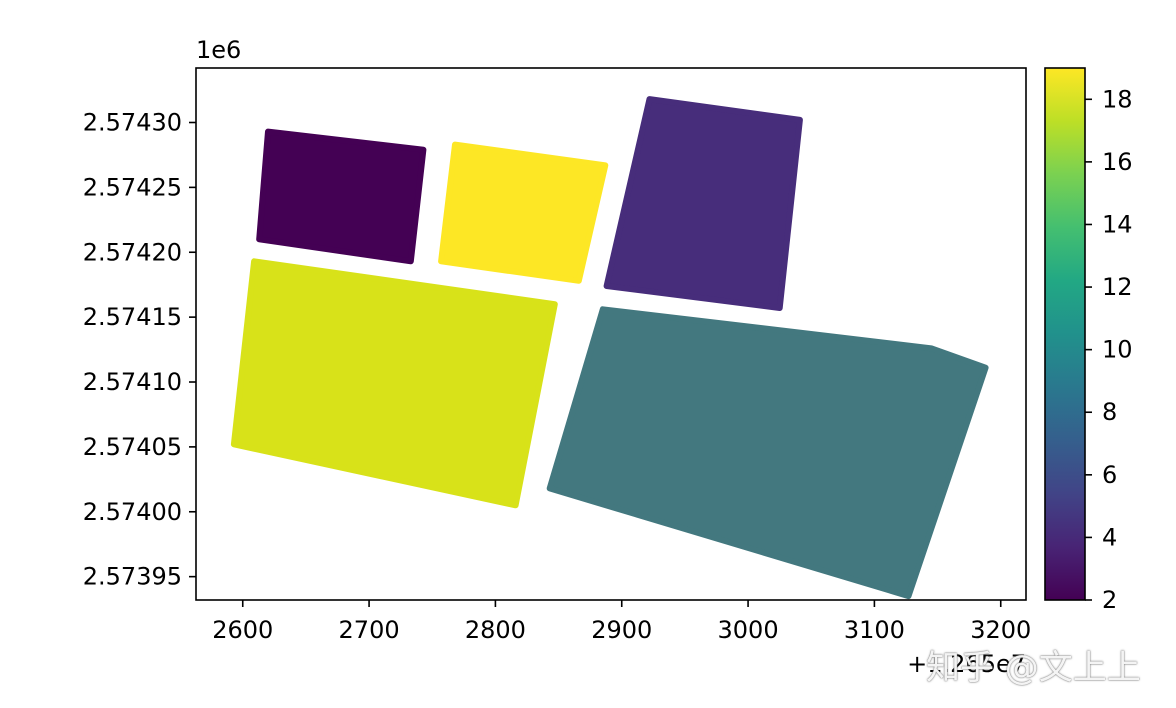  I want to click on colorbar-tick-label: 6, so click(1109, 475).